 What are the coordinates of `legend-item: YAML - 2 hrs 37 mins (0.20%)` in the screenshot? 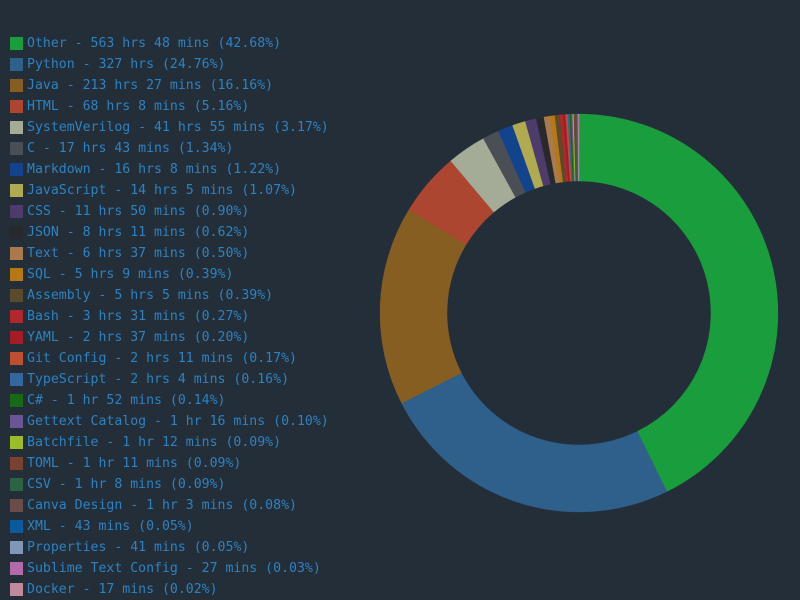 It's located at (190, 337).